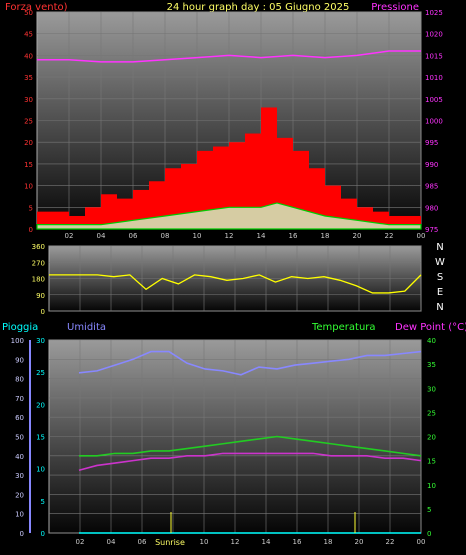  Describe the element at coordinates (170, 542) in the screenshot. I see `sunrise-label: Sunrise` at that location.